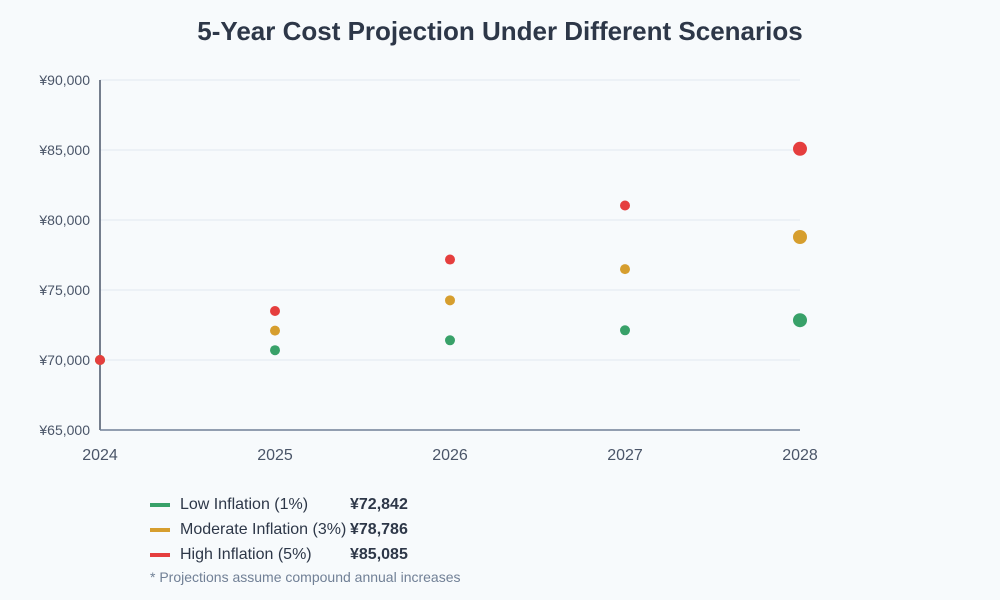 The image size is (1000, 600). I want to click on legend-label: Moderate Inflation (3%), so click(263, 529).